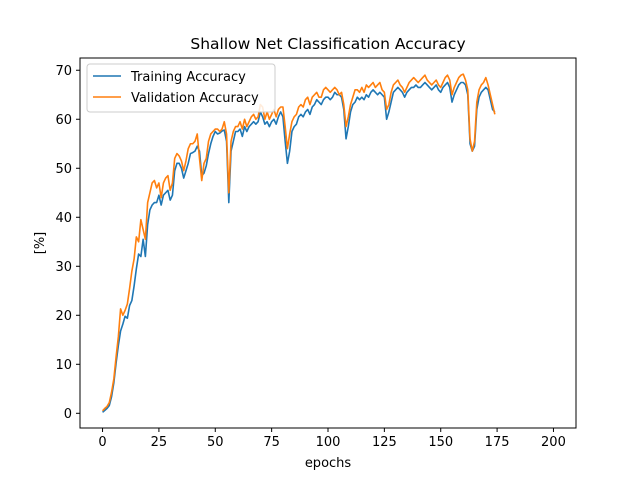 Image resolution: width=640 pixels, height=480 pixels. What do you see at coordinates (63, 120) in the screenshot?
I see `y-tick-label: 60` at bounding box center [63, 120].